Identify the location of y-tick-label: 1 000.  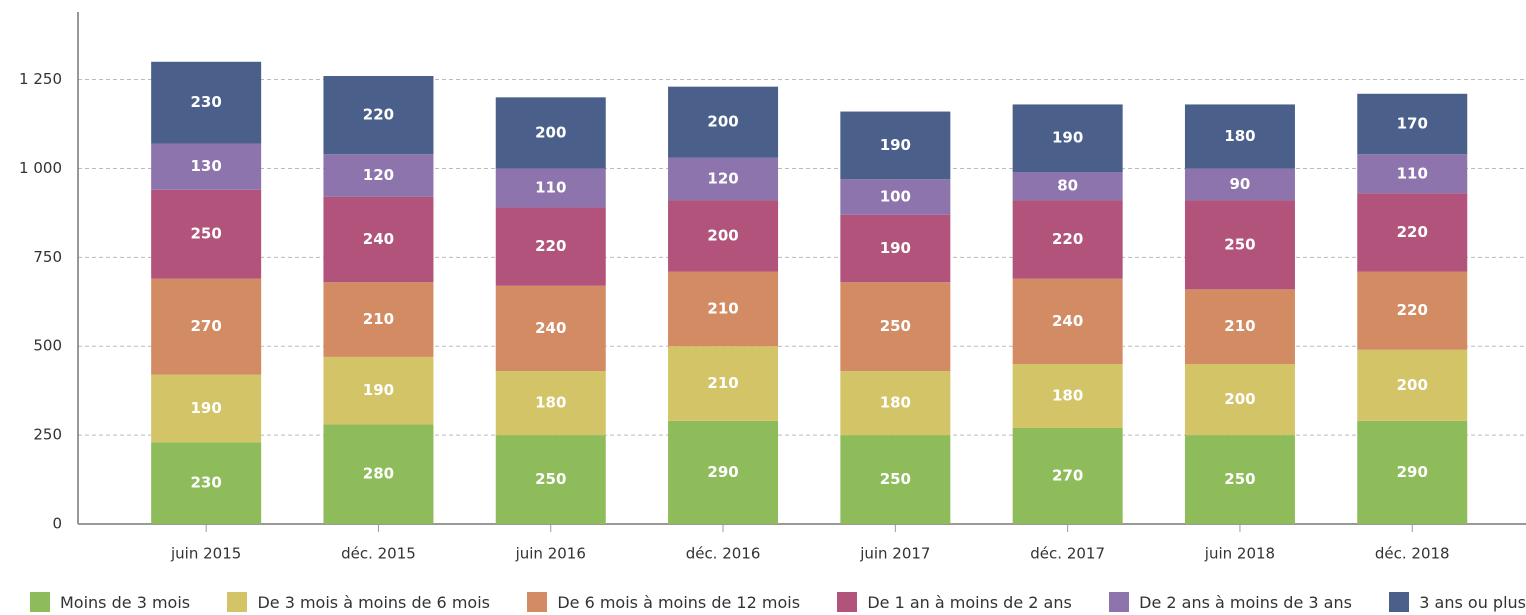
(40, 168).